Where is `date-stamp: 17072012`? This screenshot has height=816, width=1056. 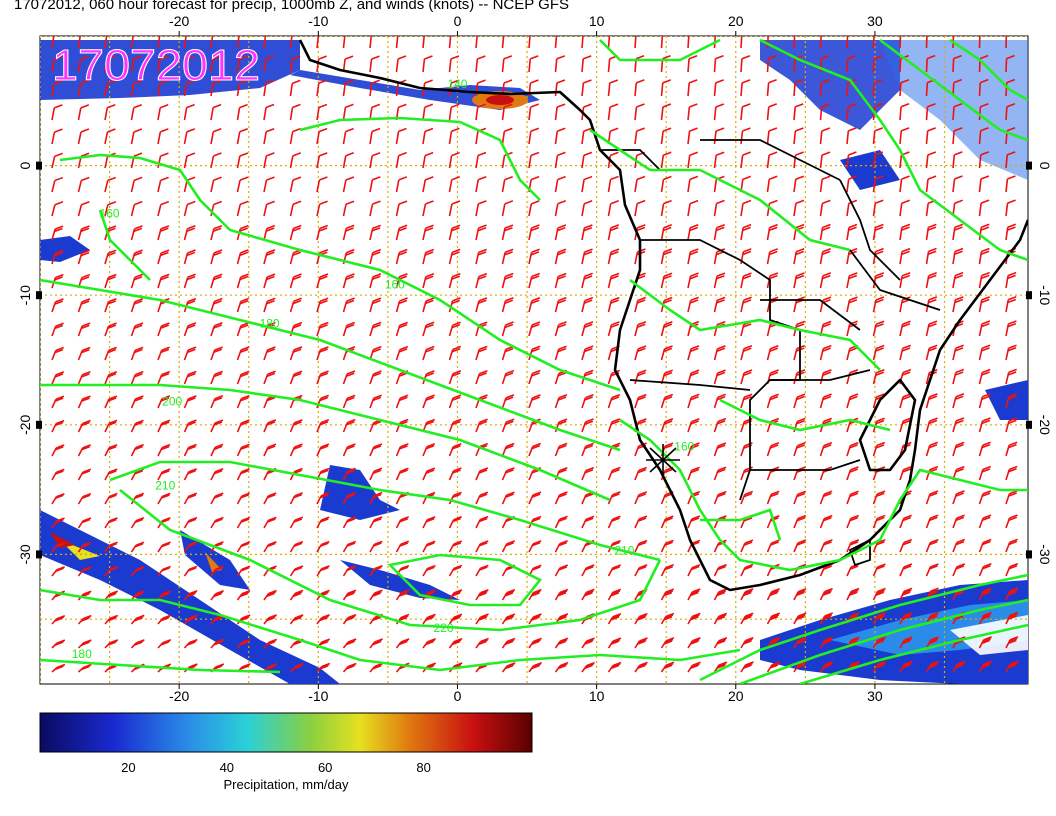
date-stamp: 17072012 is located at coordinates (156, 65).